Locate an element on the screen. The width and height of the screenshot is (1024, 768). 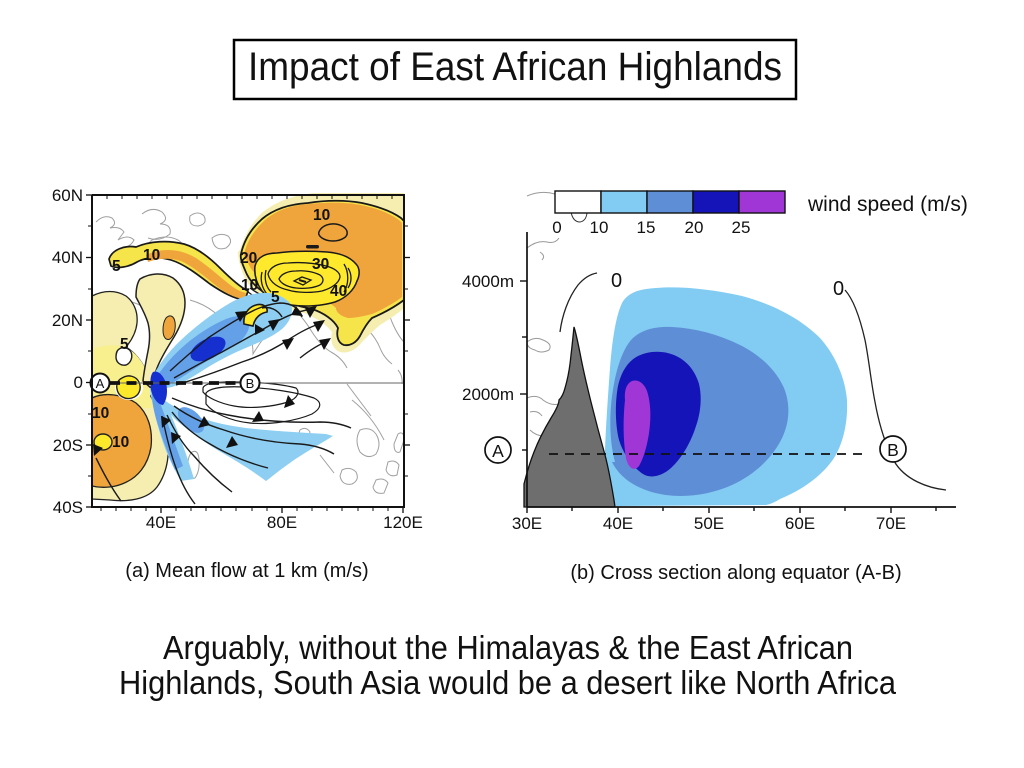
svg-text: (a) Mean flow at 1 km (m/s) is located at coordinates (246, 571).